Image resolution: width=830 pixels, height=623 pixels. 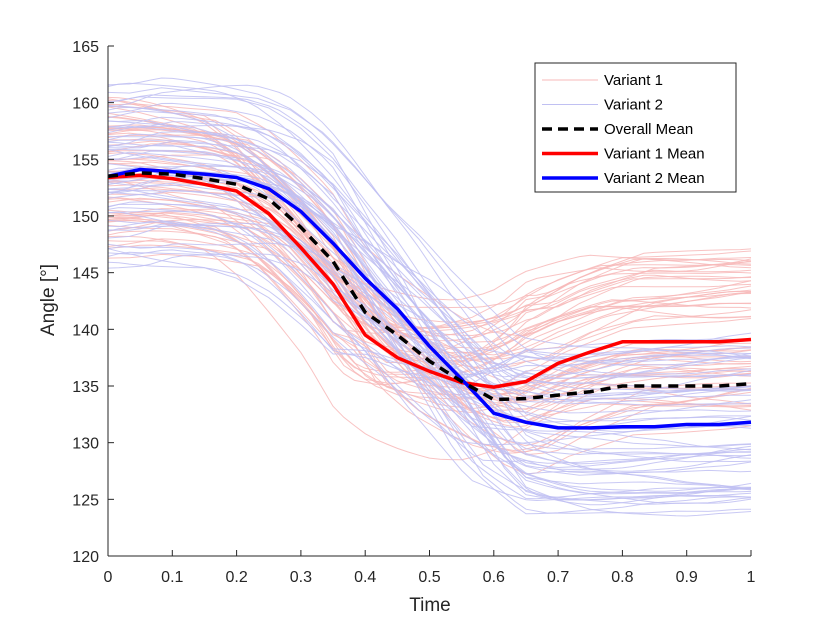 What do you see at coordinates (429, 577) in the screenshot?
I see `x-tick-label: 0.5` at bounding box center [429, 577].